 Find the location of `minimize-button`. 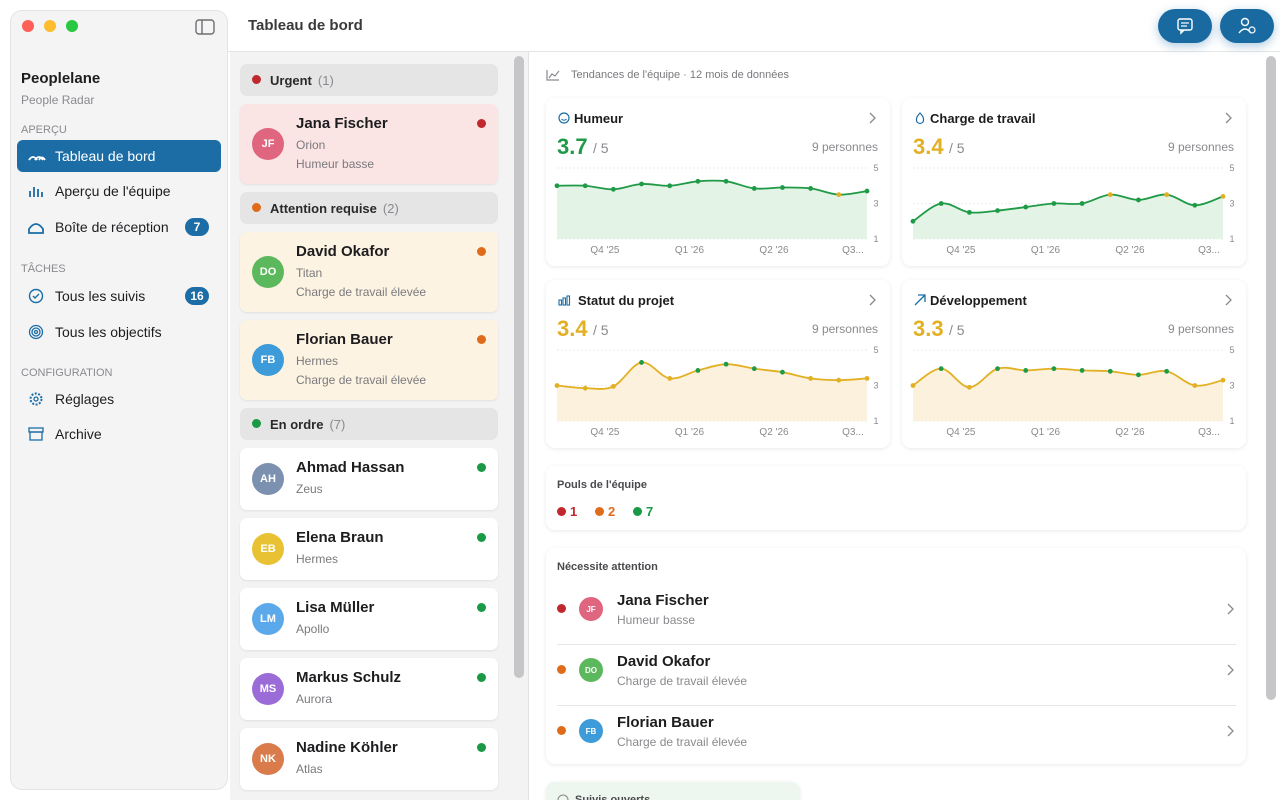

minimize-button is located at coordinates (50, 26).